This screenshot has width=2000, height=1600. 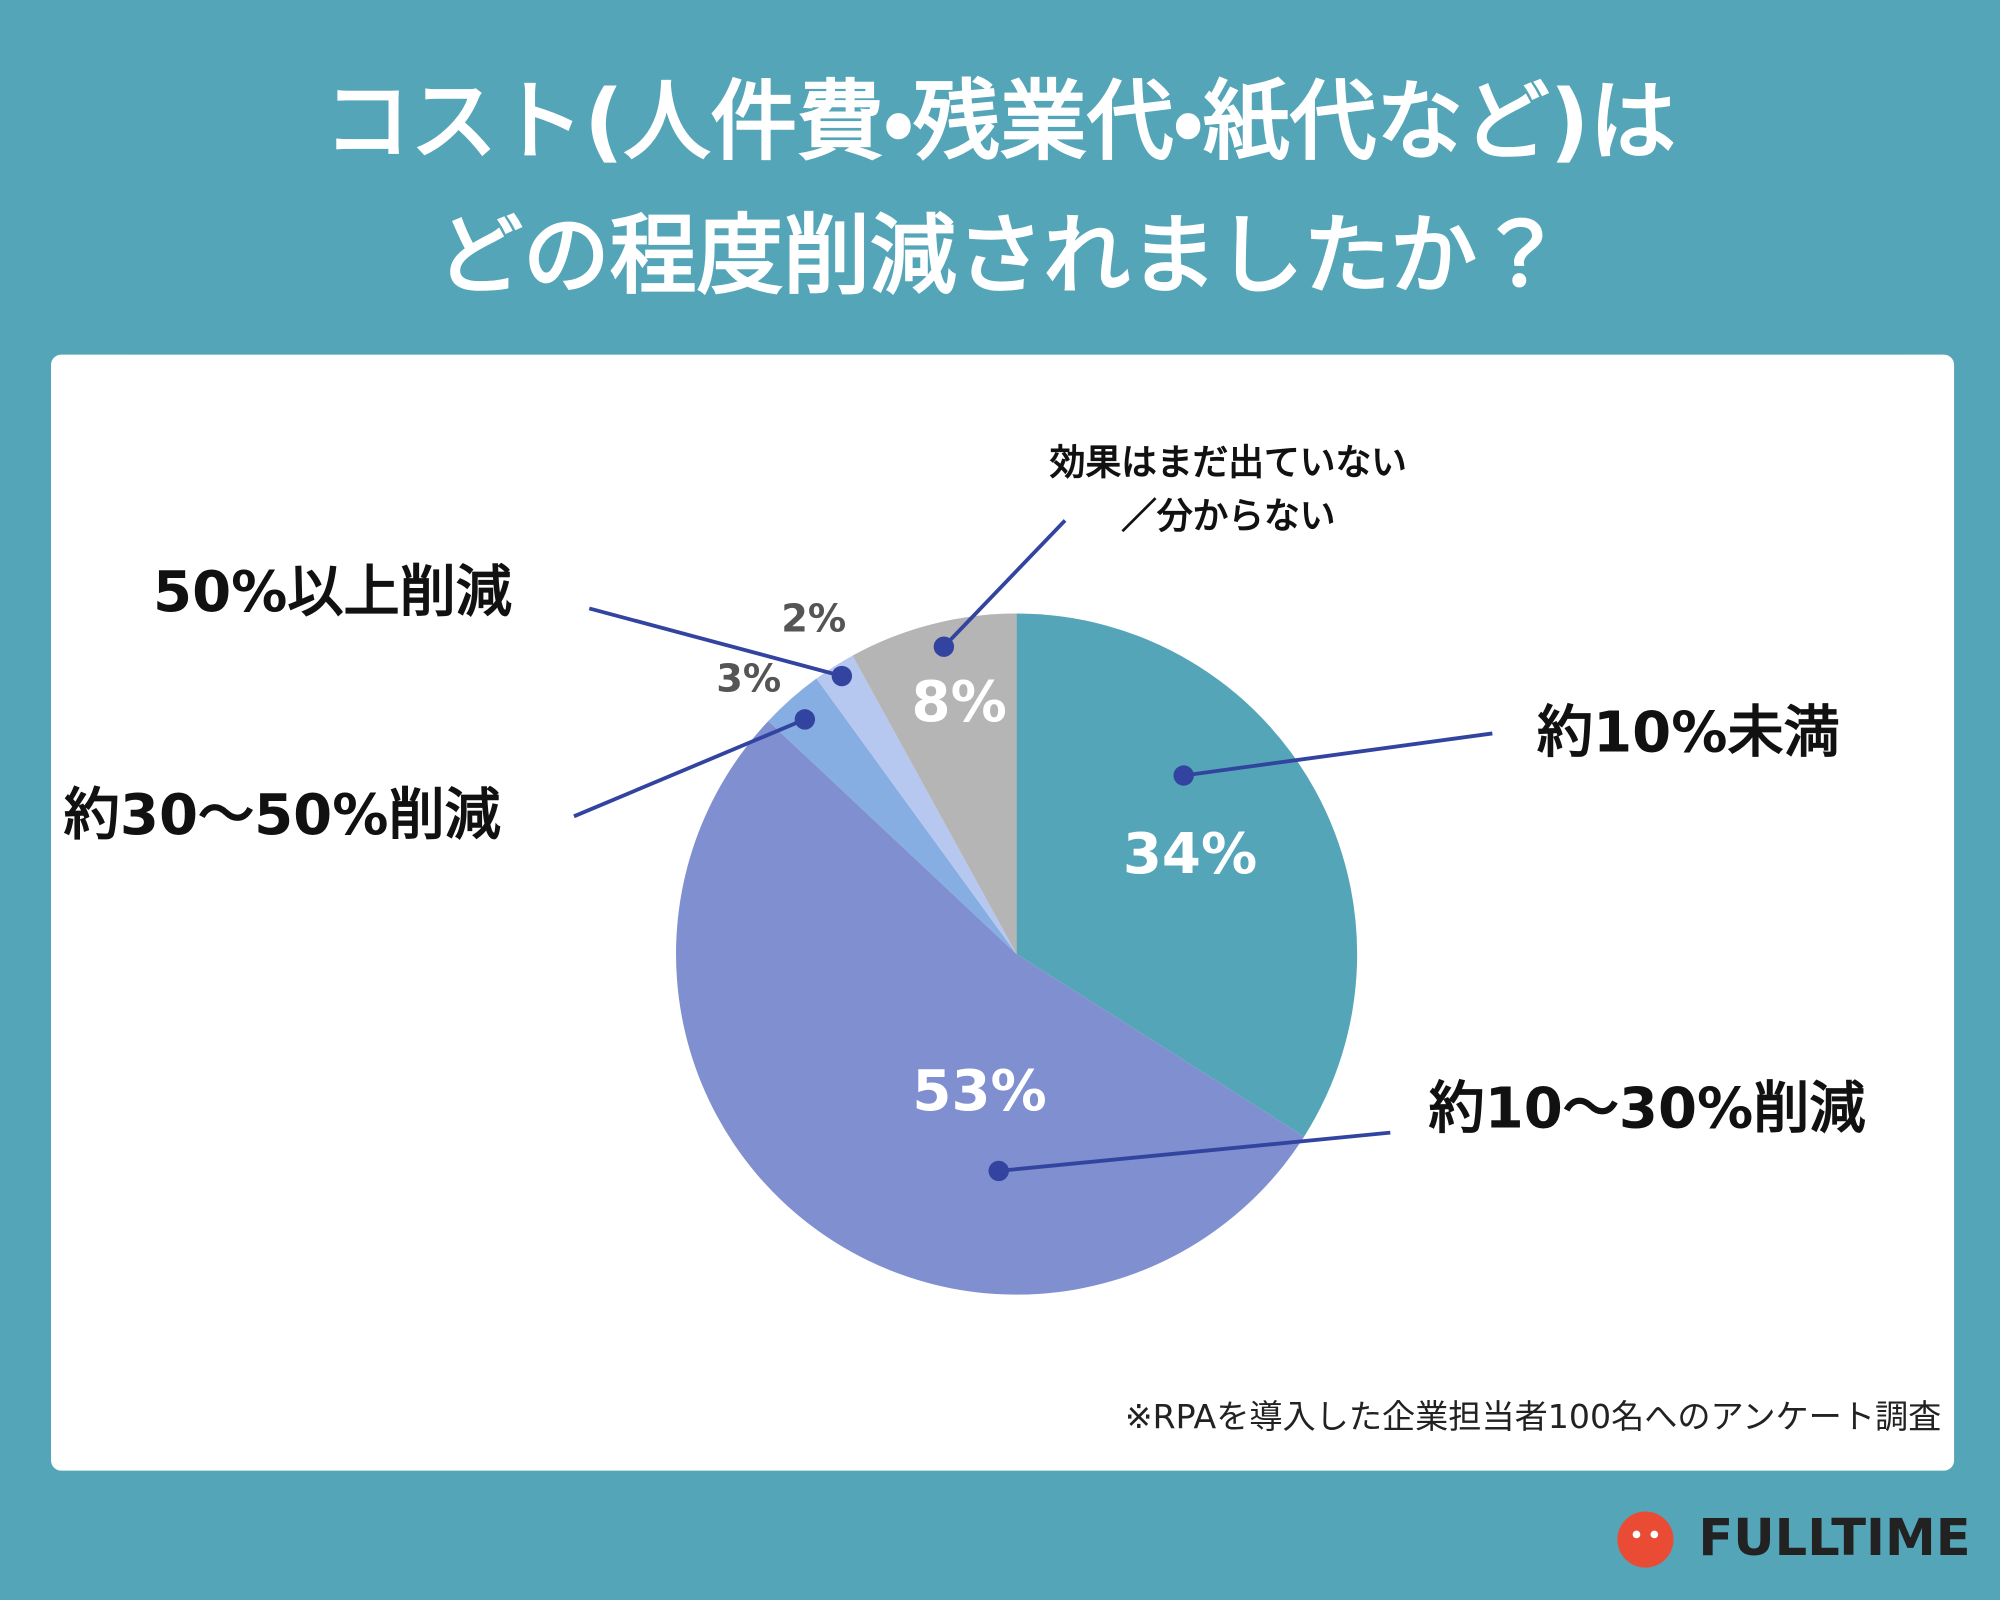 I want to click on category-label: 約10%未満, so click(x=1688, y=733).